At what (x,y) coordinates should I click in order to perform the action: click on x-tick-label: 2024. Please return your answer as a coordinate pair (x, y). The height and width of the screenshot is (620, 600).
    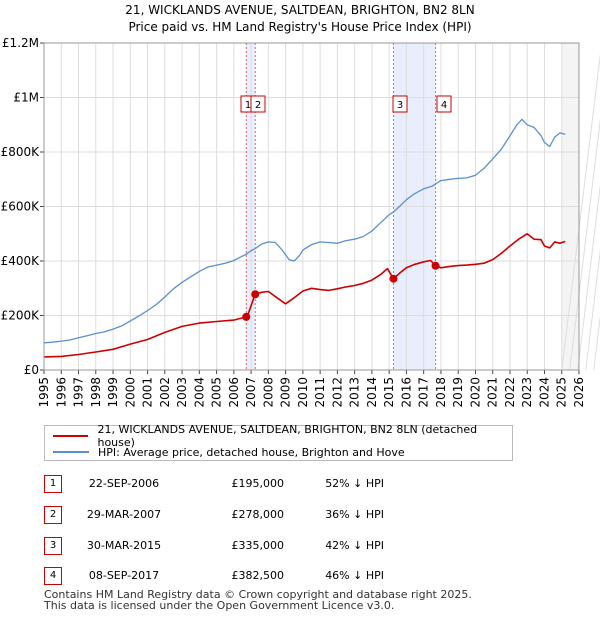
    Looking at the image, I should click on (544, 392).